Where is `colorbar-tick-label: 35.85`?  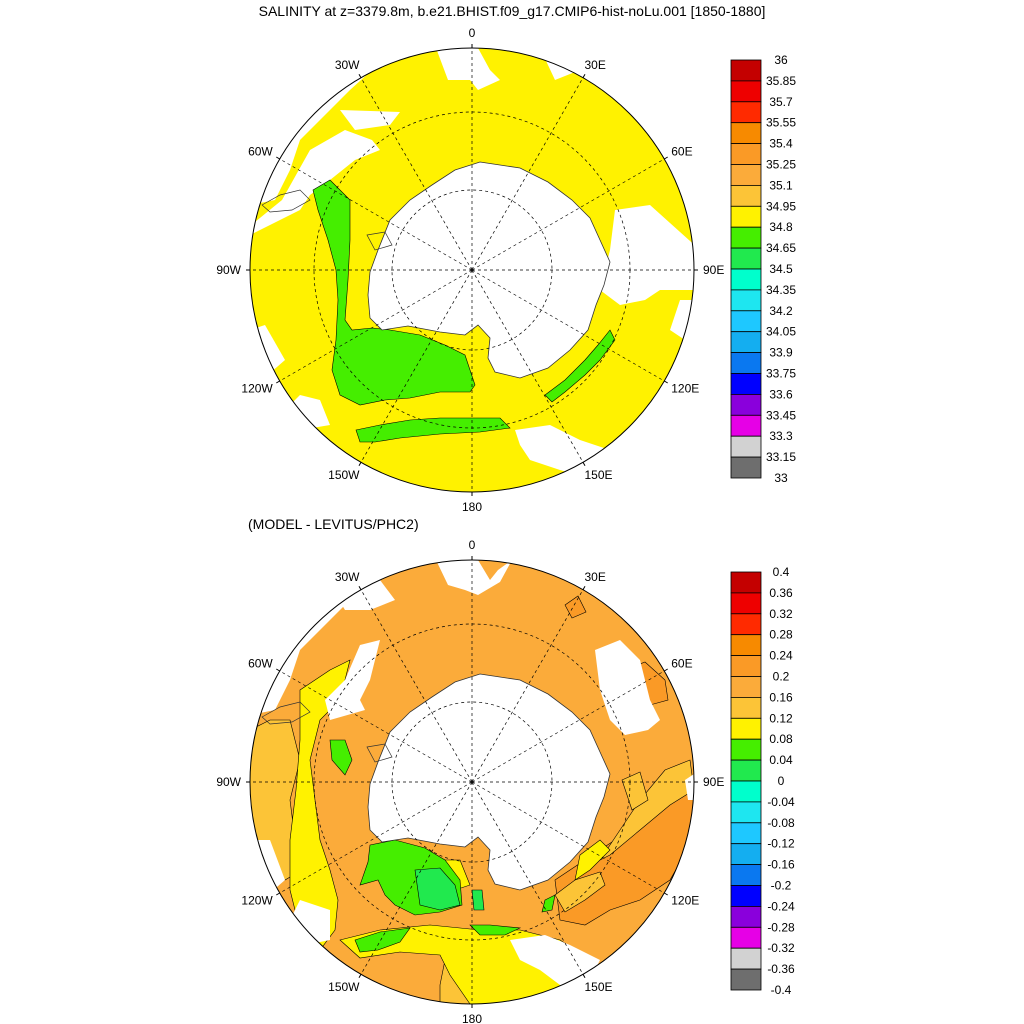
colorbar-tick-label: 35.85 is located at coordinates (781, 81).